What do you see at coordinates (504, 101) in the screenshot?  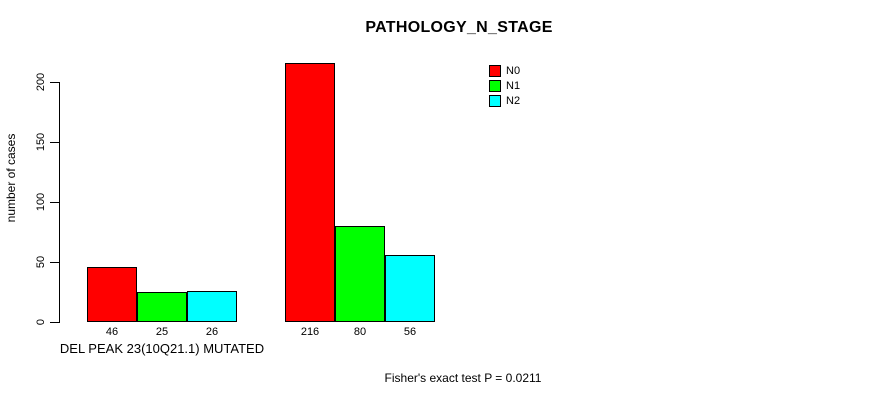 I see `legend-row: N2` at bounding box center [504, 101].